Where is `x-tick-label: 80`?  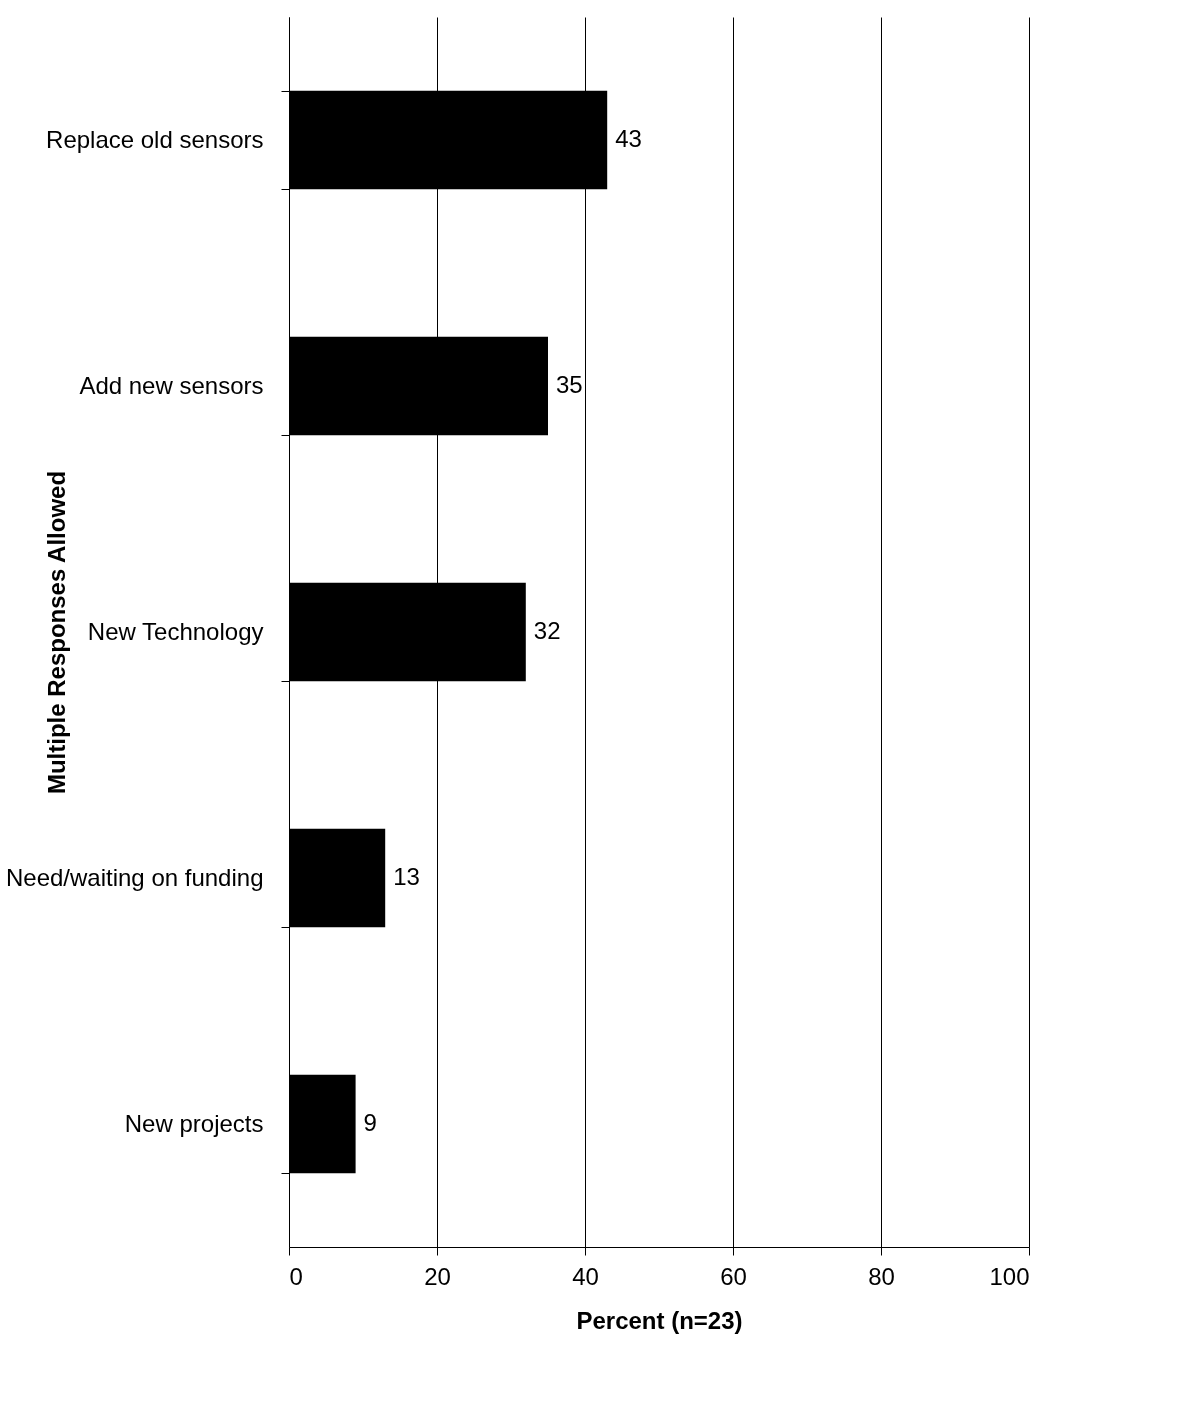
x-tick-label: 80 is located at coordinates (881, 1276).